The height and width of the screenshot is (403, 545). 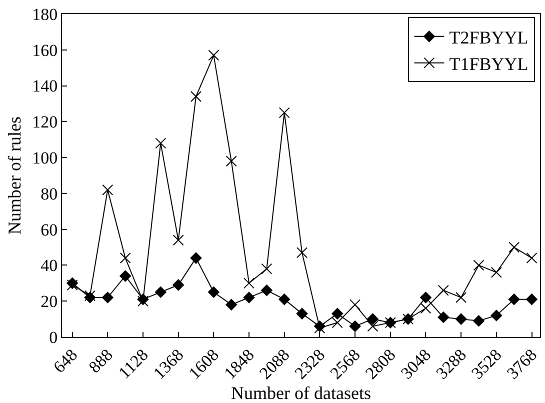 I want to click on y-tick-label: 160, so click(x=45, y=50).